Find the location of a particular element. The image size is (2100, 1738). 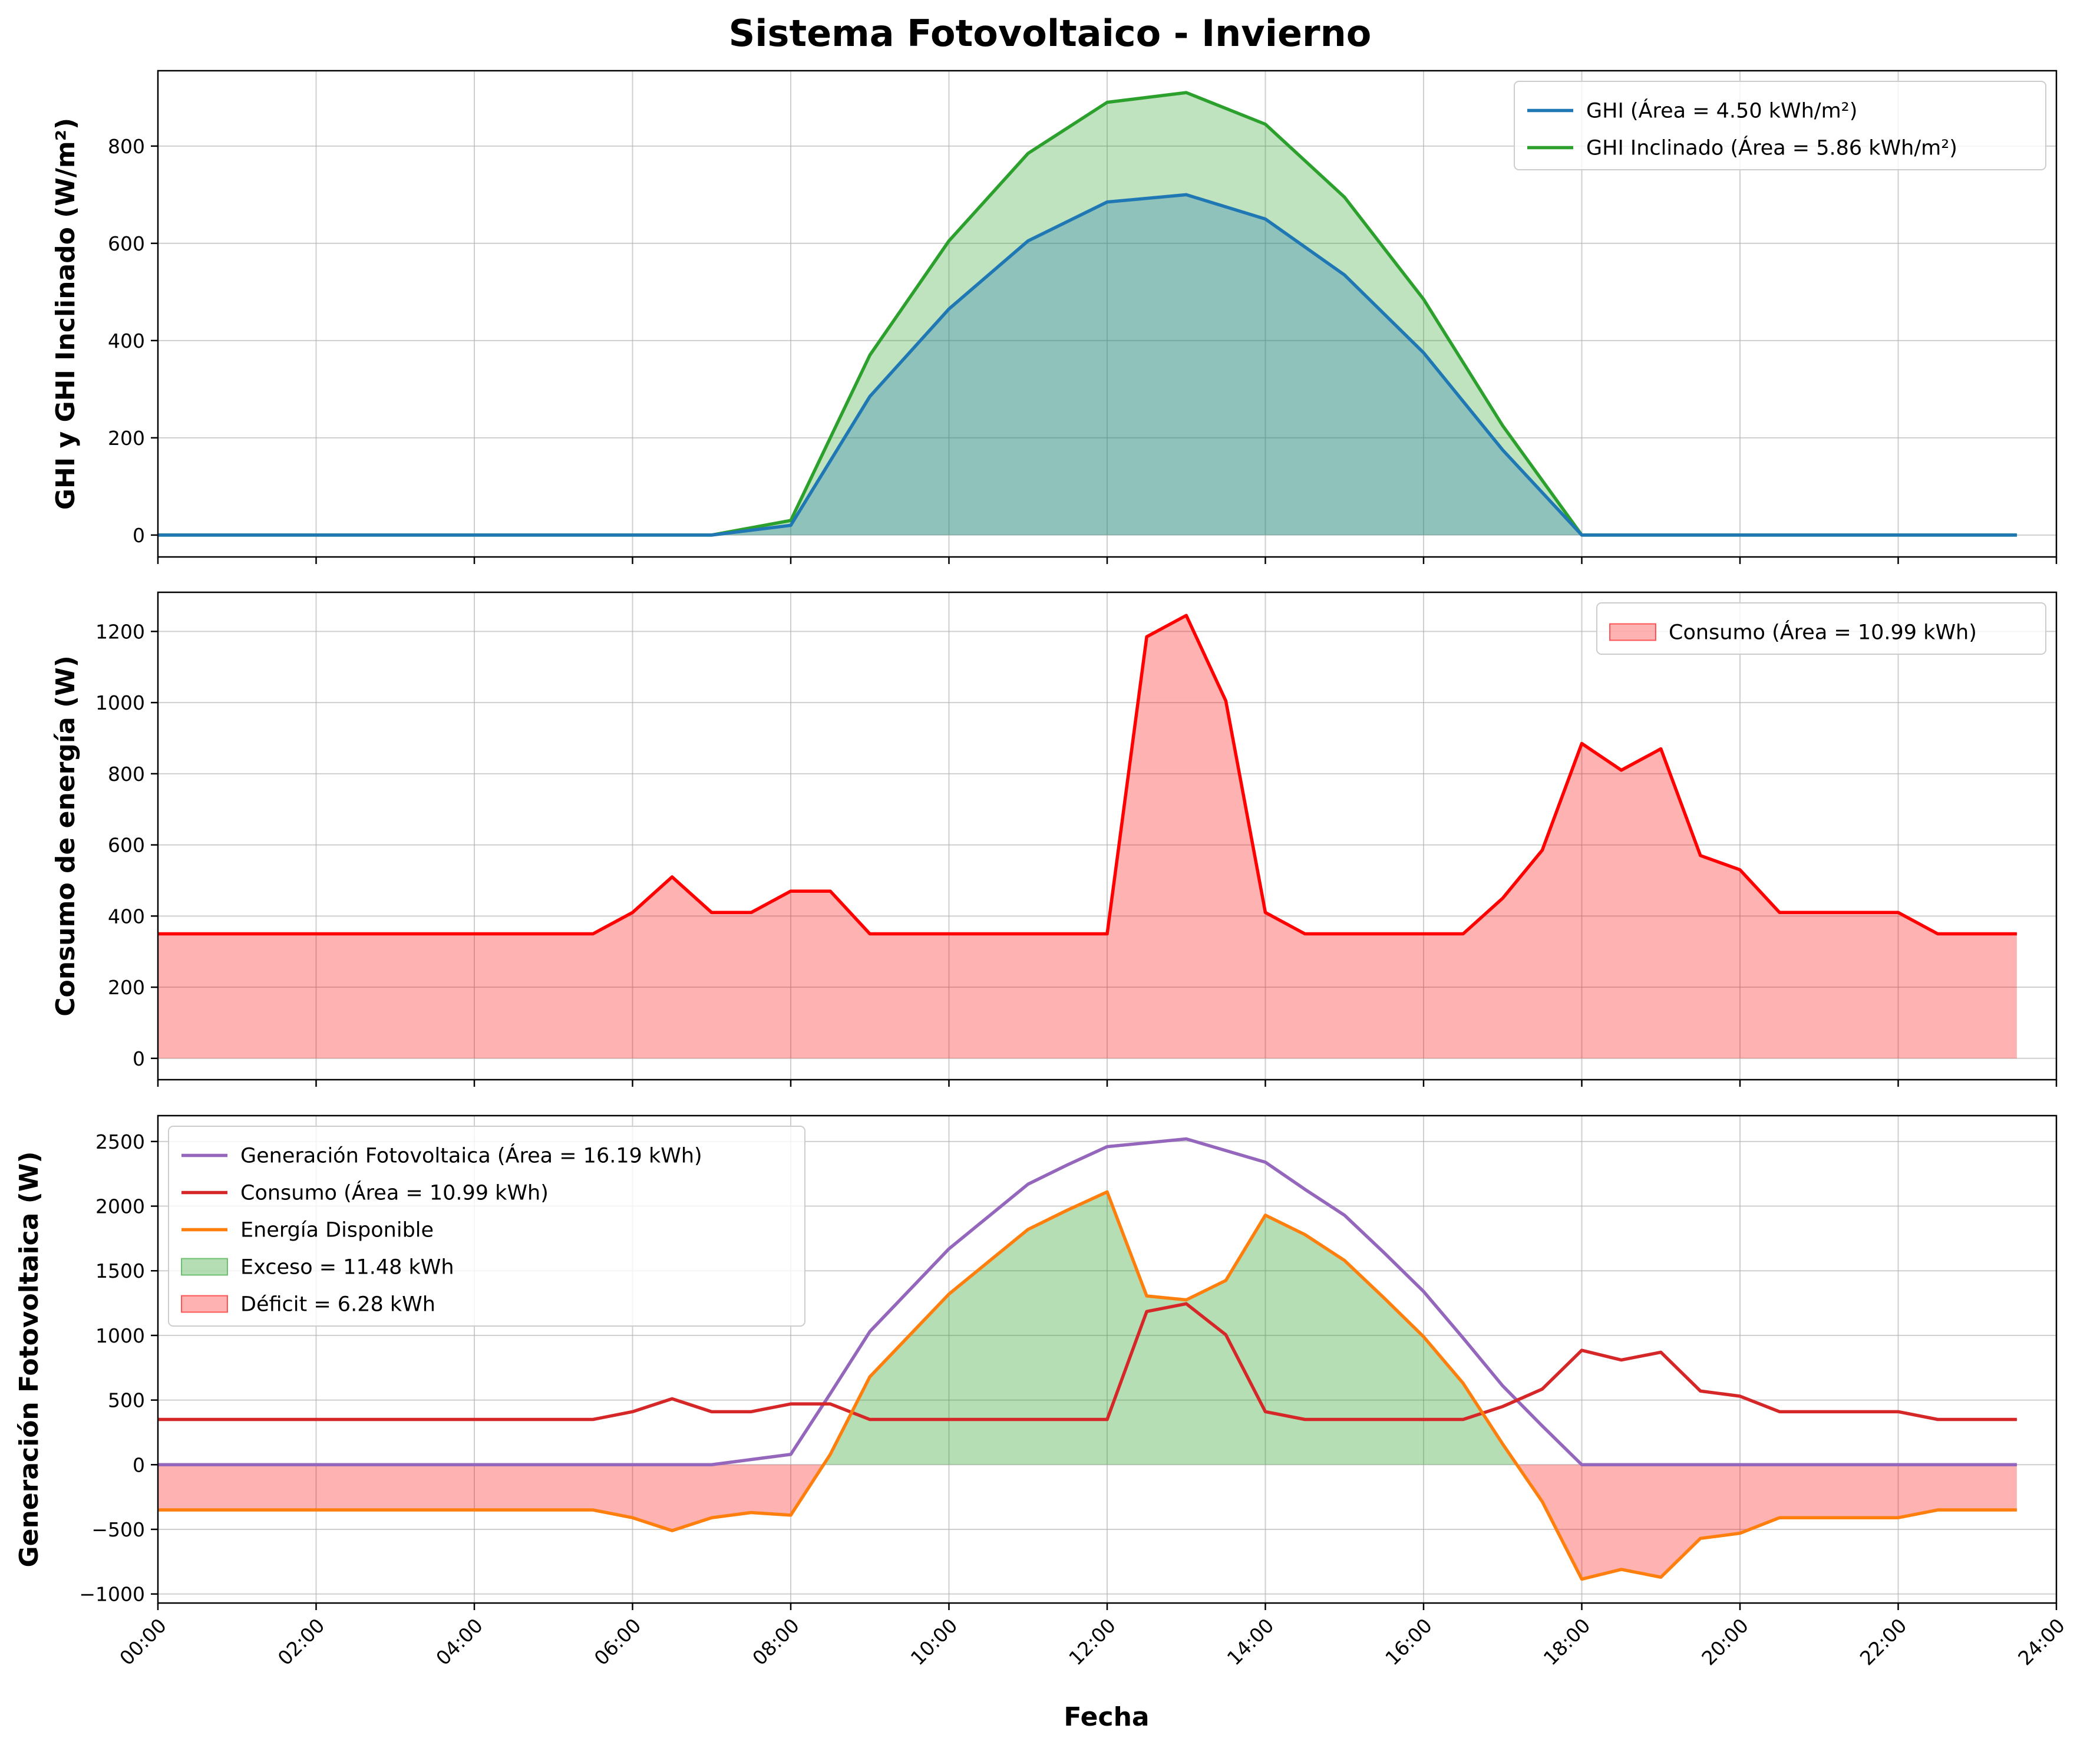

y-tick-label: 2500 is located at coordinates (120, 1141).